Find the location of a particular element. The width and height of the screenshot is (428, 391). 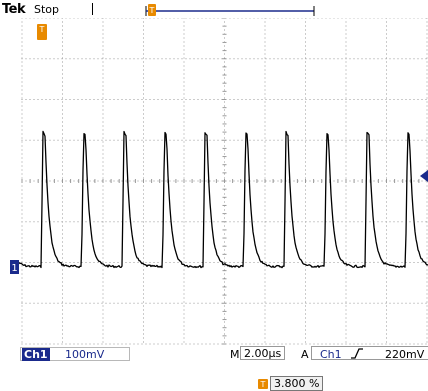

bottom-status-bar: Ch1 100mV M 2.00µs A Ch1 220mV is located at coordinates (214, 355).